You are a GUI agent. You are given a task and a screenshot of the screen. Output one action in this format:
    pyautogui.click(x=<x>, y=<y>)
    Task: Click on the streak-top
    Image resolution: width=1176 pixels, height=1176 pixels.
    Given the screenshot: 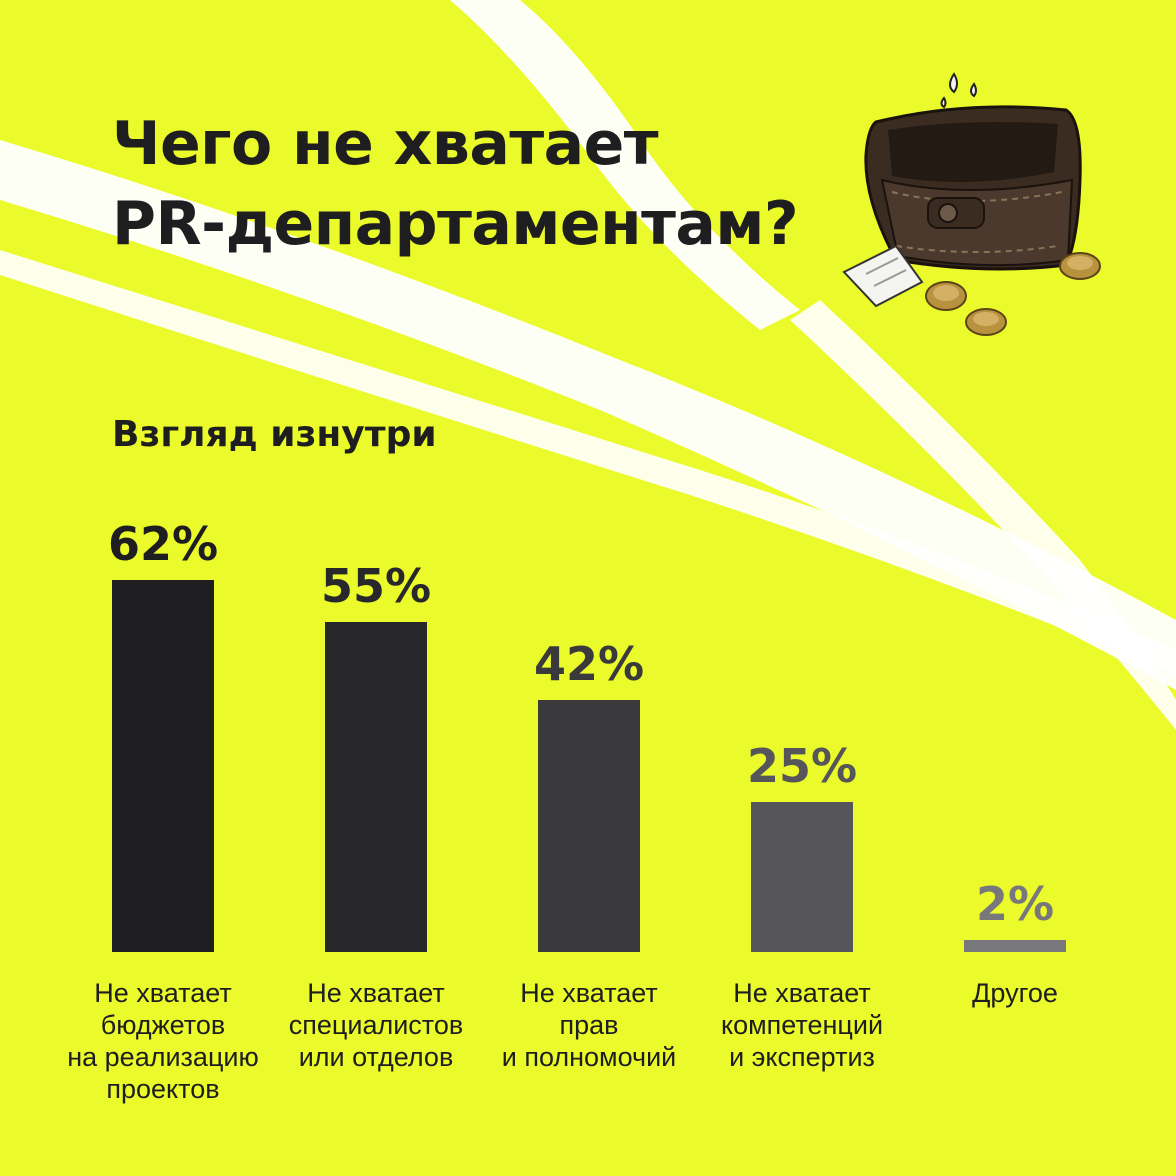 What is the action you would take?
    pyautogui.click(x=625, y=165)
    